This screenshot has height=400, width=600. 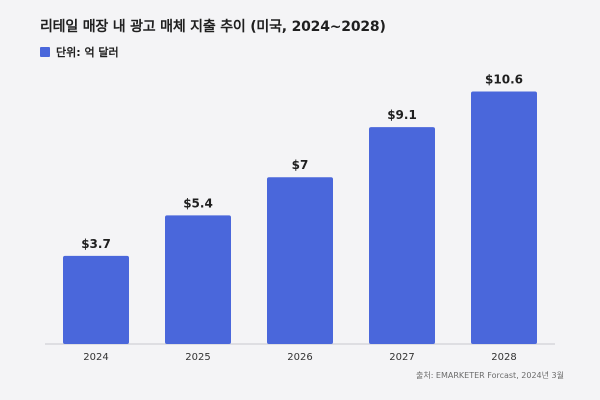 What do you see at coordinates (503, 357) in the screenshot?
I see `x-tick-label-2028: 2028` at bounding box center [503, 357].